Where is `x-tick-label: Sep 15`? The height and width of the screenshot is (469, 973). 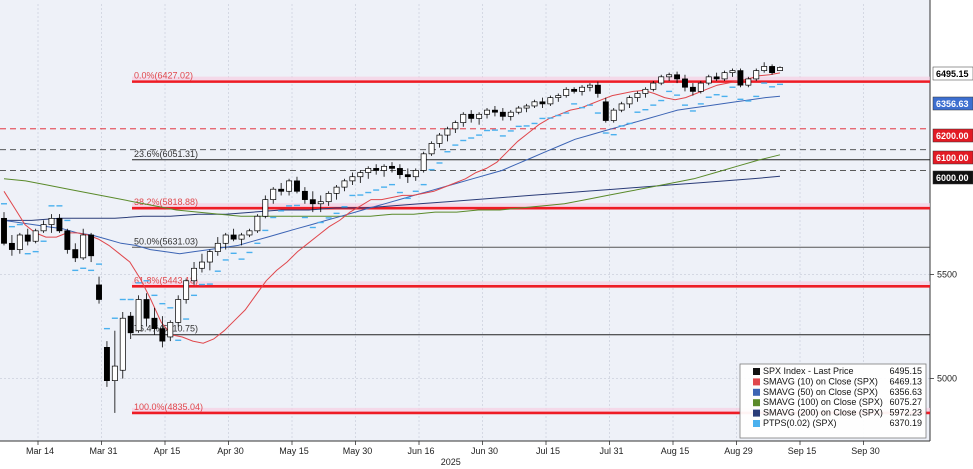
x-tick-label: Sep 15 is located at coordinates (802, 451).